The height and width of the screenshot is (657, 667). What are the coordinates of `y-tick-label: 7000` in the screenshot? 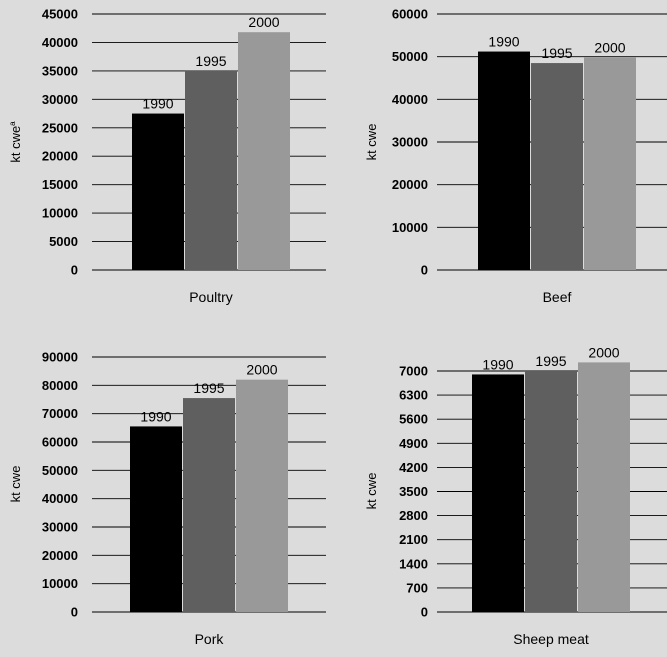 It's located at (413, 371).